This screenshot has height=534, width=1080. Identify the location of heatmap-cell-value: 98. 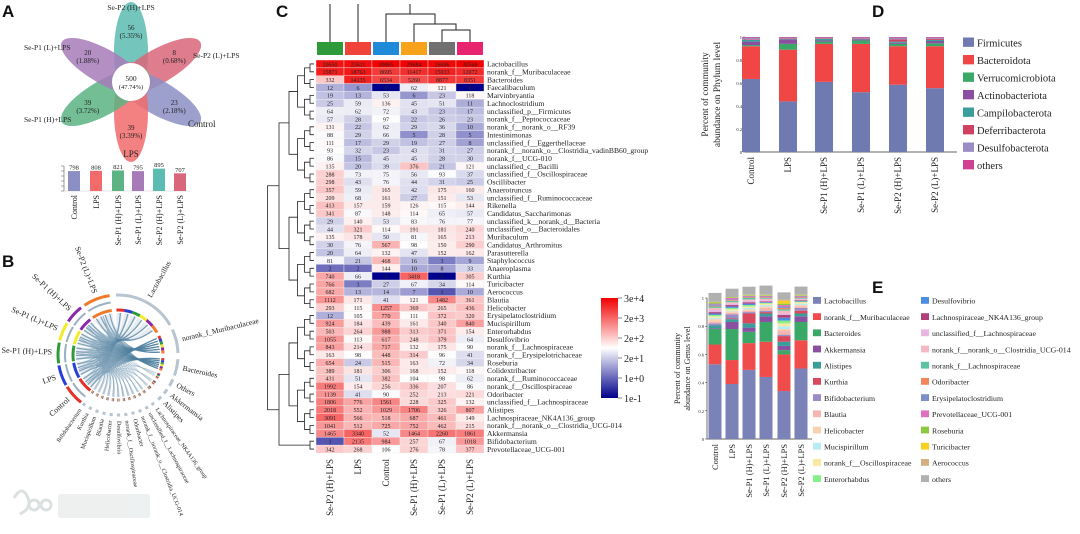
(414, 246).